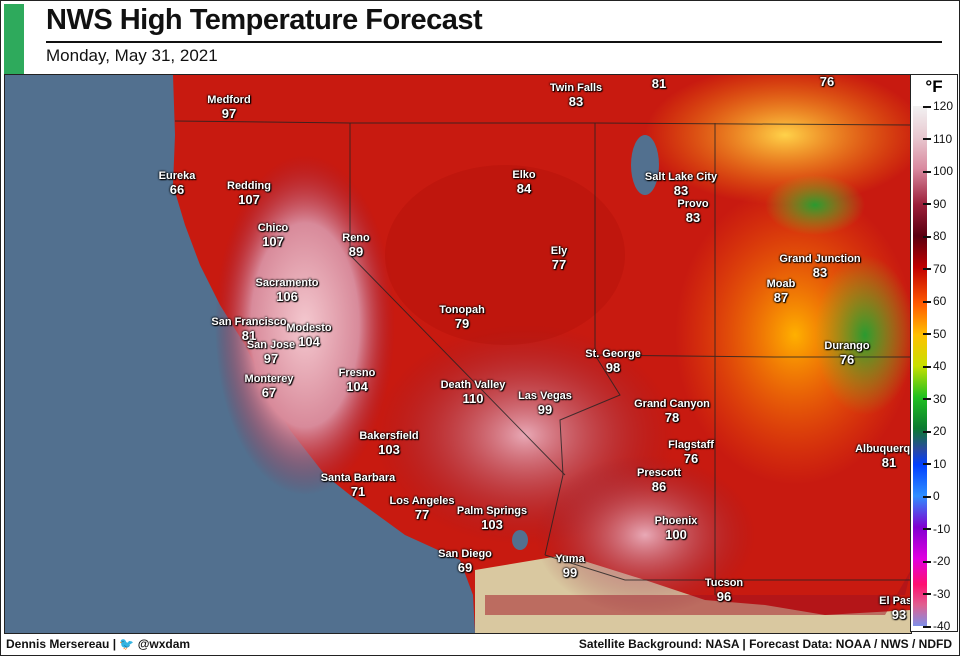 This screenshot has height=656, width=960. I want to click on city-label: Death Valley 110, so click(473, 392).